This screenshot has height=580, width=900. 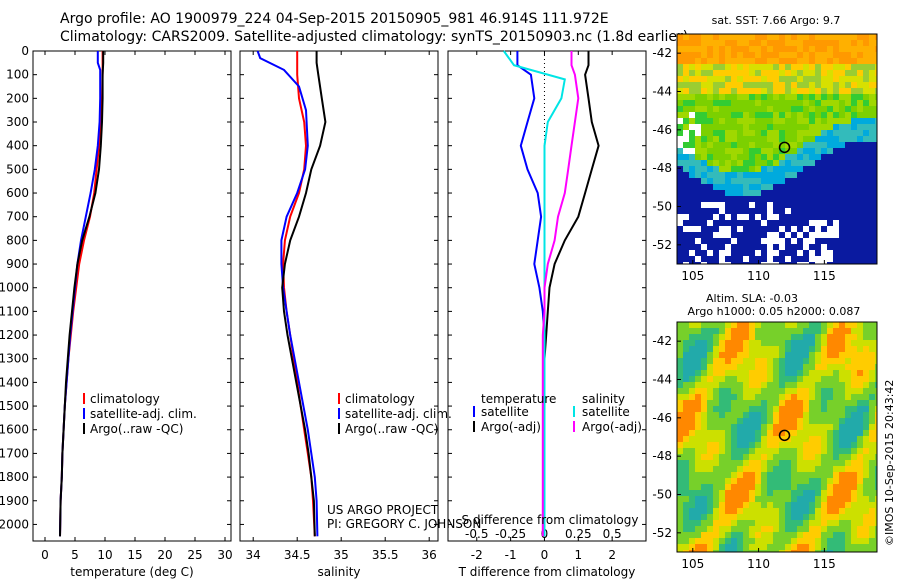 What do you see at coordinates (758, 276) in the screenshot?
I see `map-x-tick-label: 110` at bounding box center [758, 276].